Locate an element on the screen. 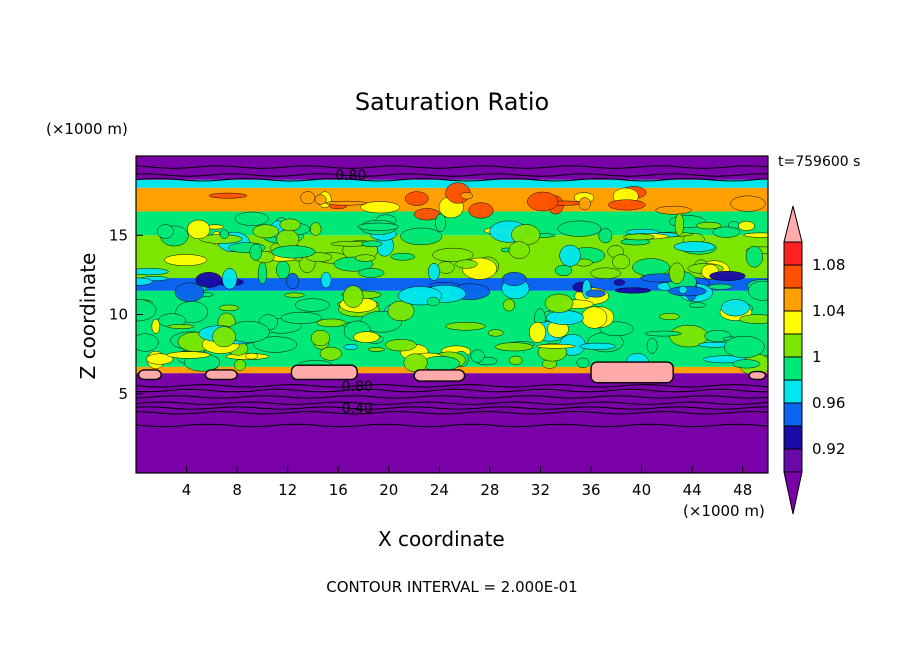 This screenshot has height=654, width=904. colorbar-tick-label: 0.96 is located at coordinates (828, 403).